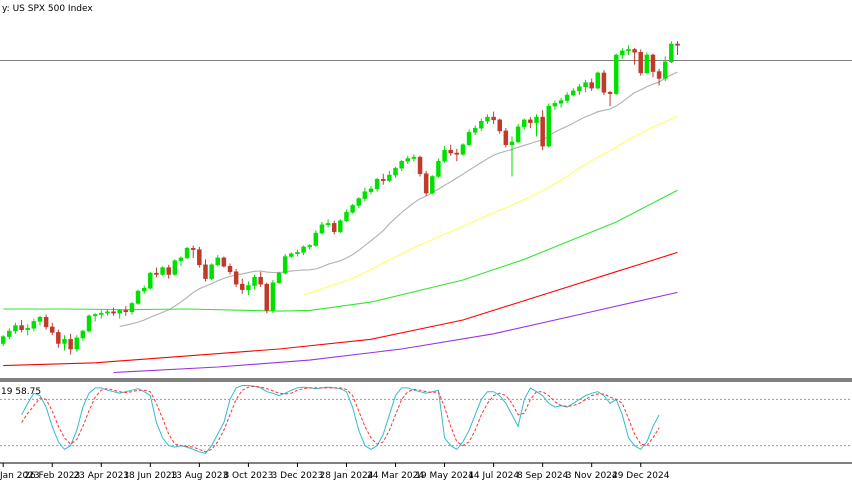  Describe the element at coordinates (298, 476) in the screenshot. I see `time-tick-label: 3 Dec 2023` at that location.